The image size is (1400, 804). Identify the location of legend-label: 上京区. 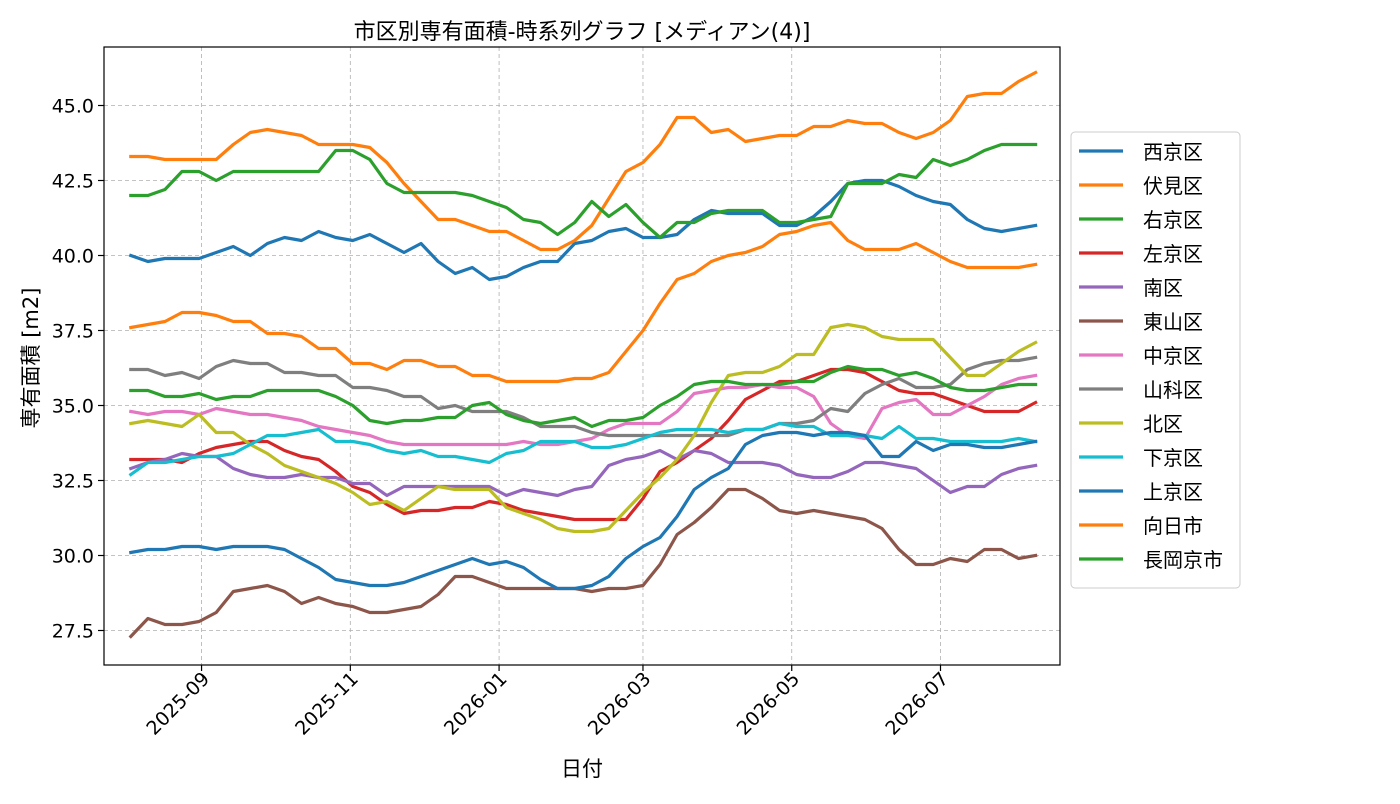
(1173, 492).